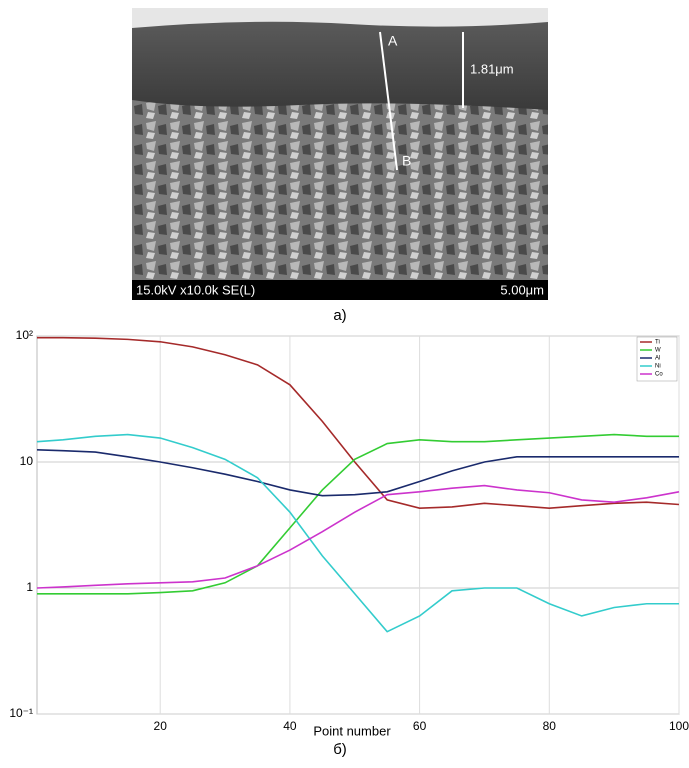 The image size is (689, 768). What do you see at coordinates (340, 749) in the screenshot?
I see `caption: б)` at bounding box center [340, 749].